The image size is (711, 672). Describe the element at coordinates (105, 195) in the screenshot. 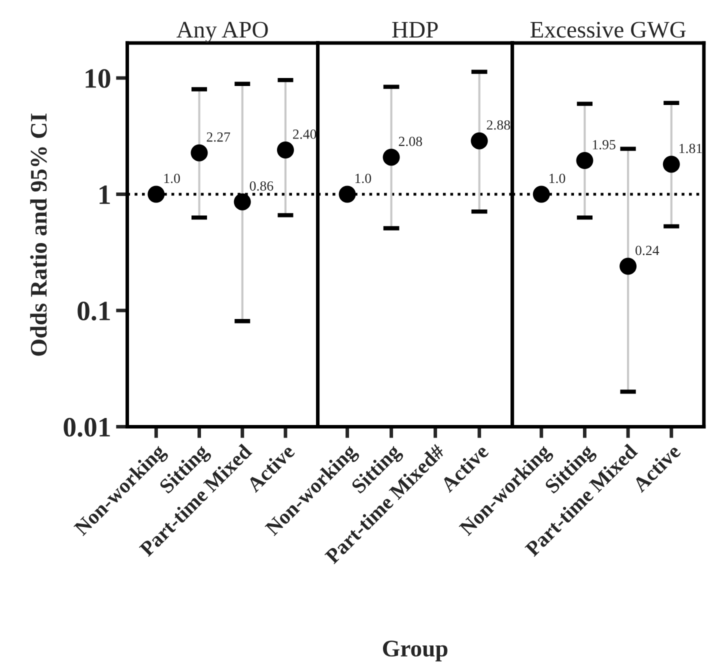

I see `y-tick-label: 1` at that location.